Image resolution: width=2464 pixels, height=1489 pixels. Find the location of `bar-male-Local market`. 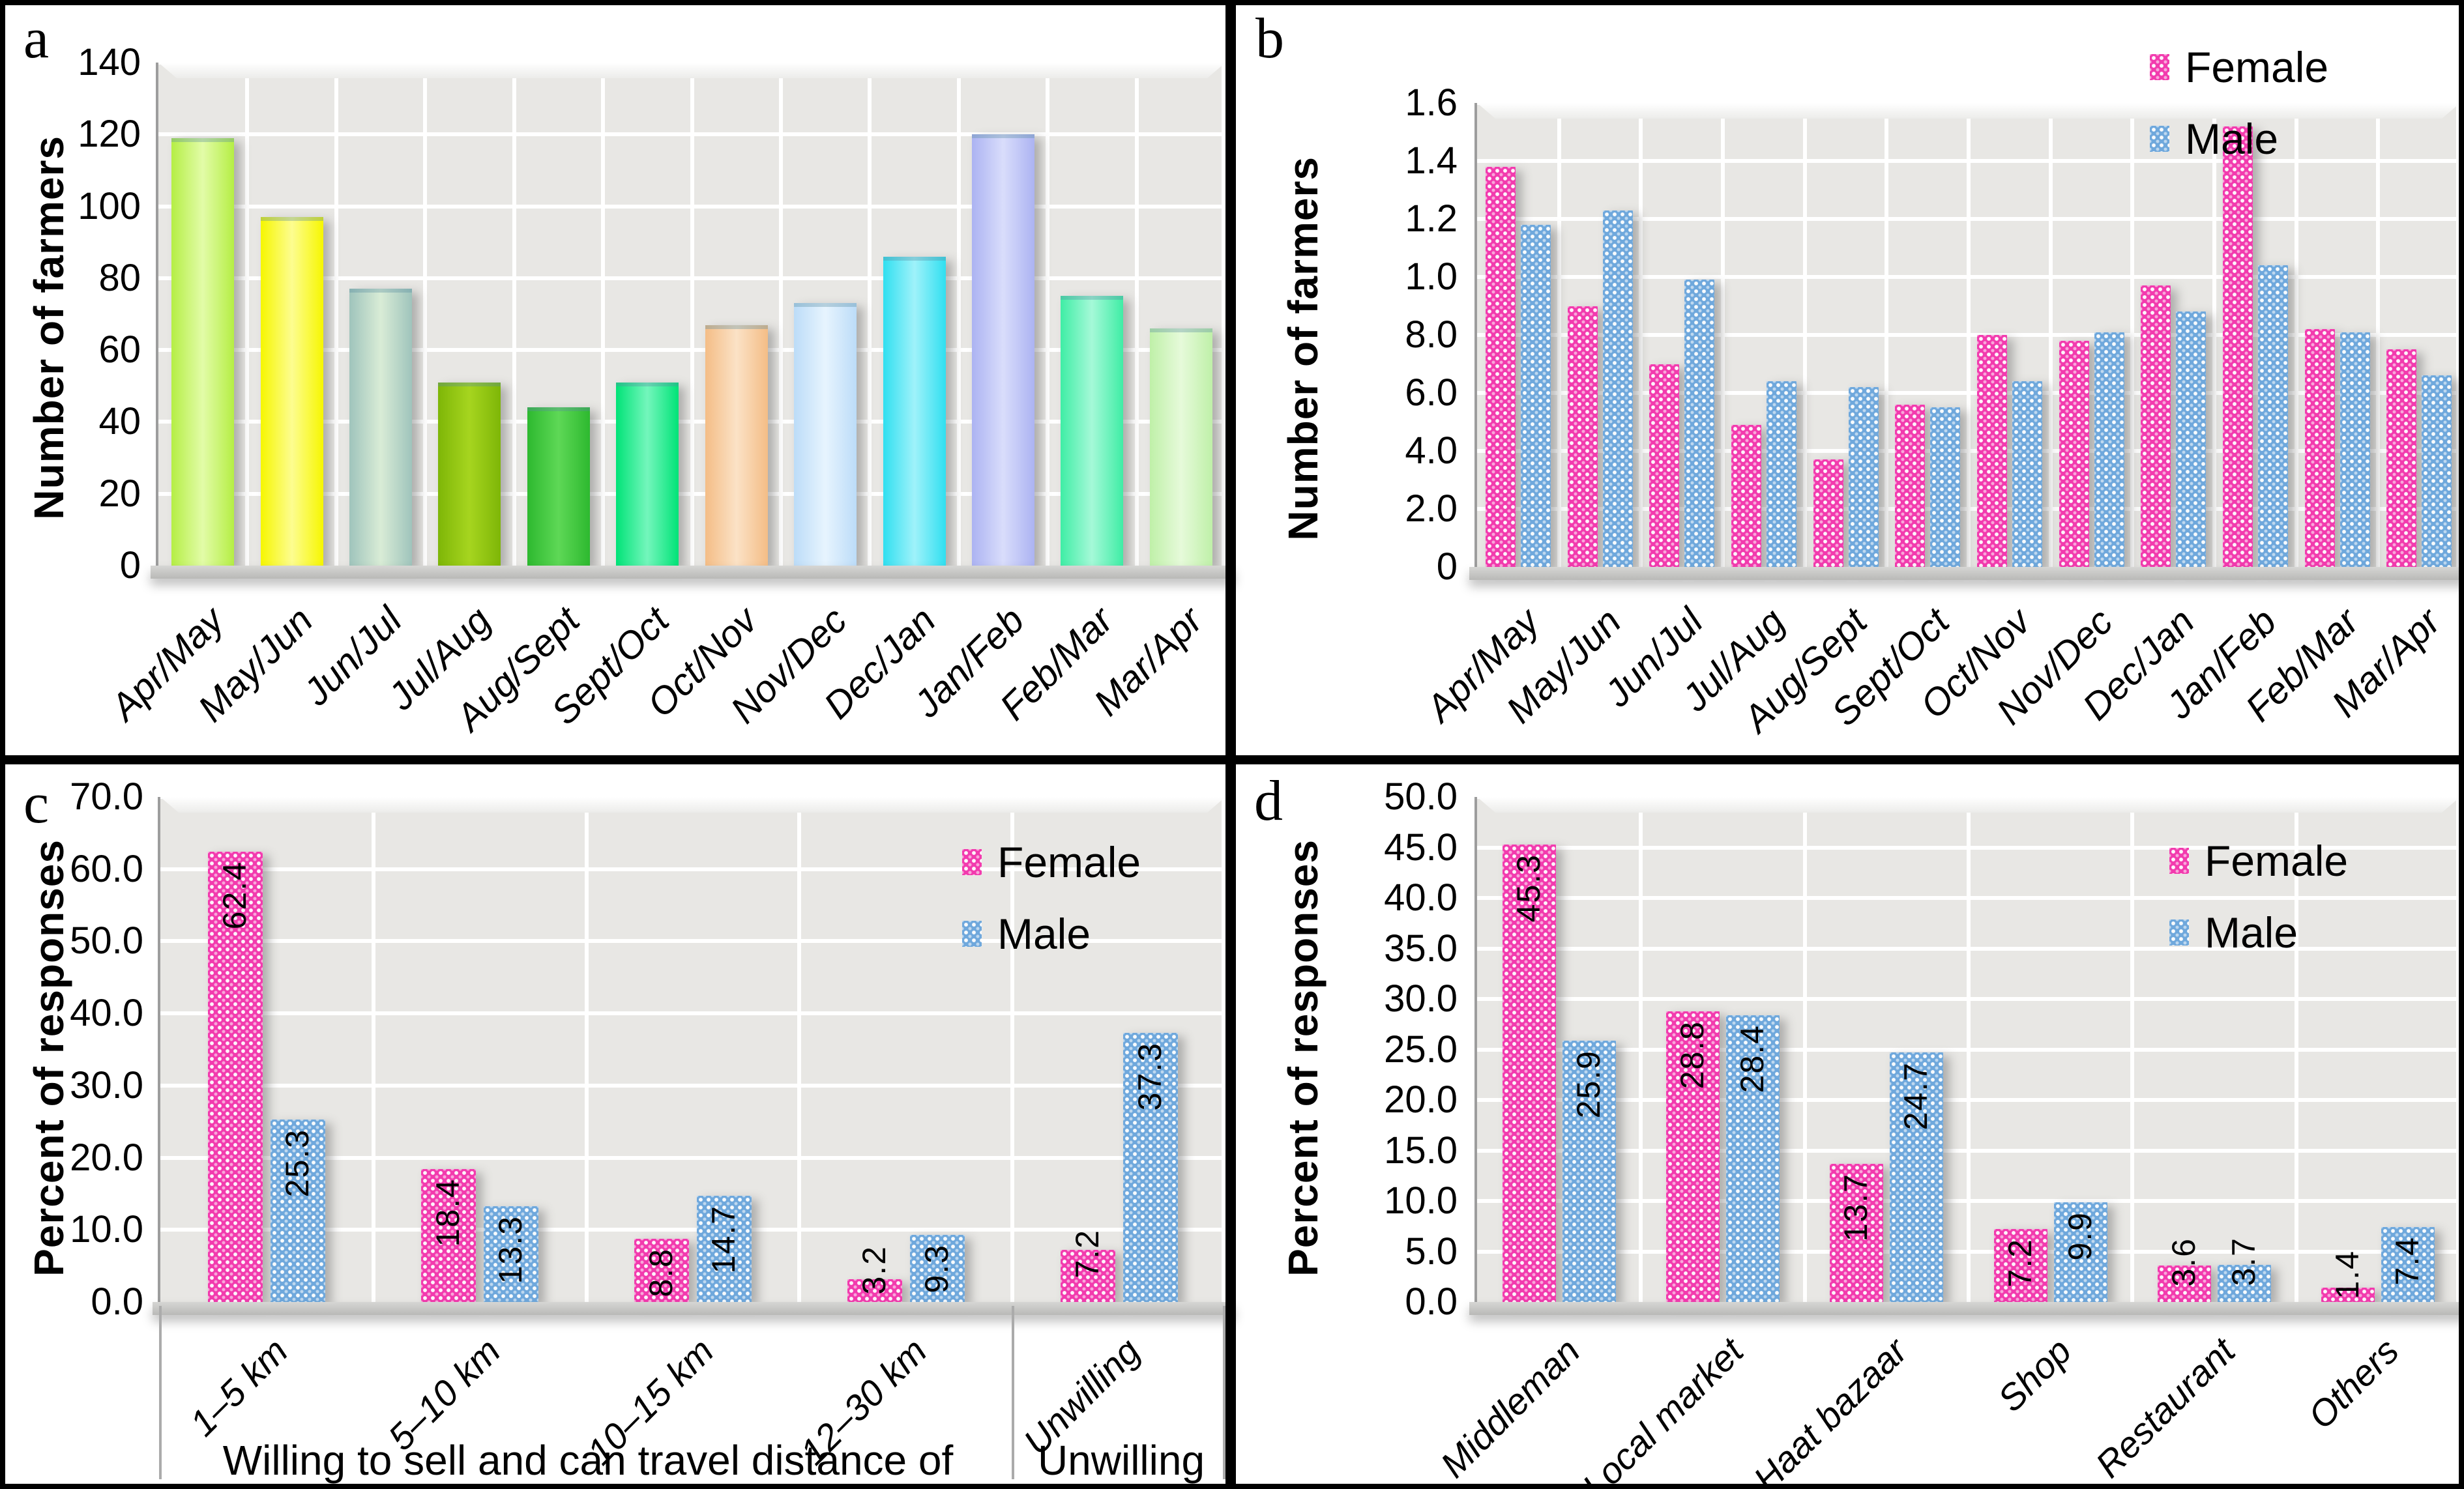

bar-male-Local market is located at coordinates (1753, 1158).